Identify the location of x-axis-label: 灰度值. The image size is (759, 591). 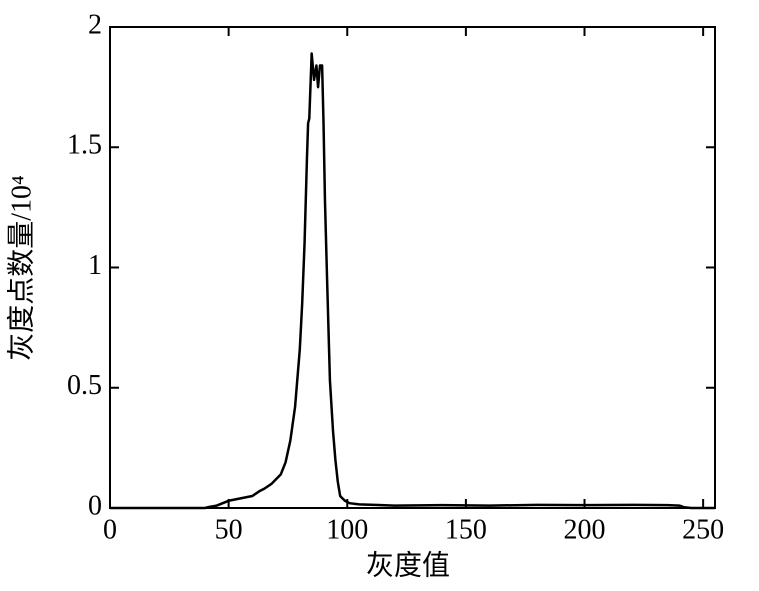
(408, 565).